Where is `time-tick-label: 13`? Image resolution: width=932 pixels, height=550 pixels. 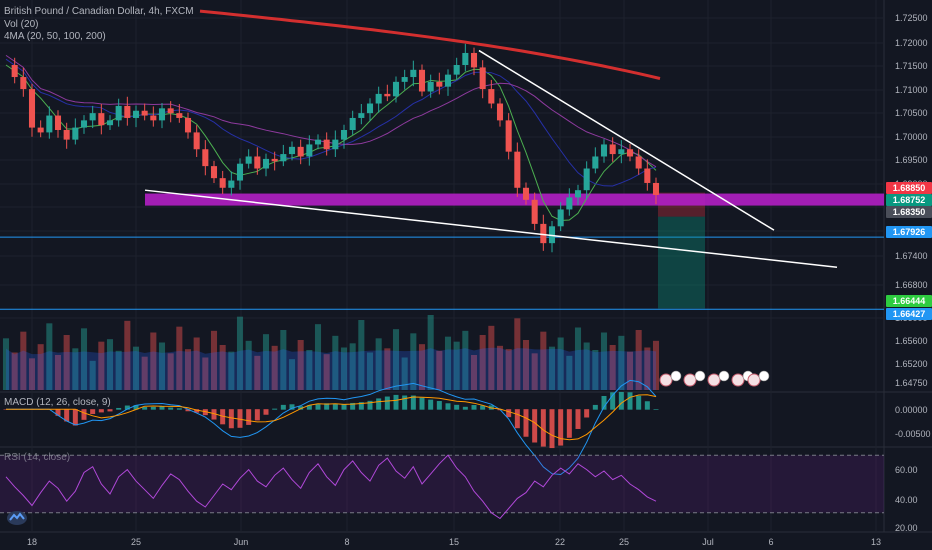
time-tick-label: 13 is located at coordinates (876, 542).